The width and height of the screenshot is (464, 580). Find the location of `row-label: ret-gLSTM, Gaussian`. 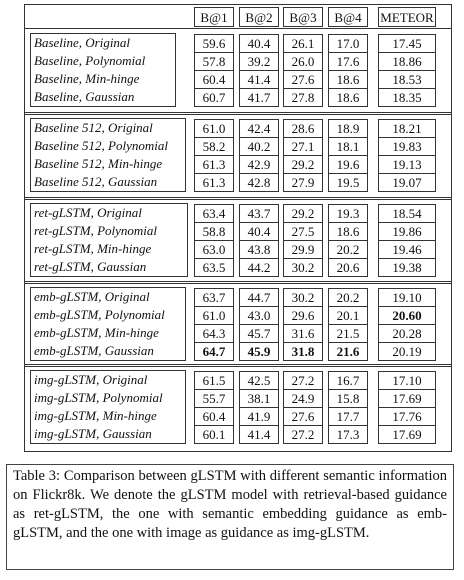

row-label: ret-gLSTM, Gaussian is located at coordinates (90, 266).